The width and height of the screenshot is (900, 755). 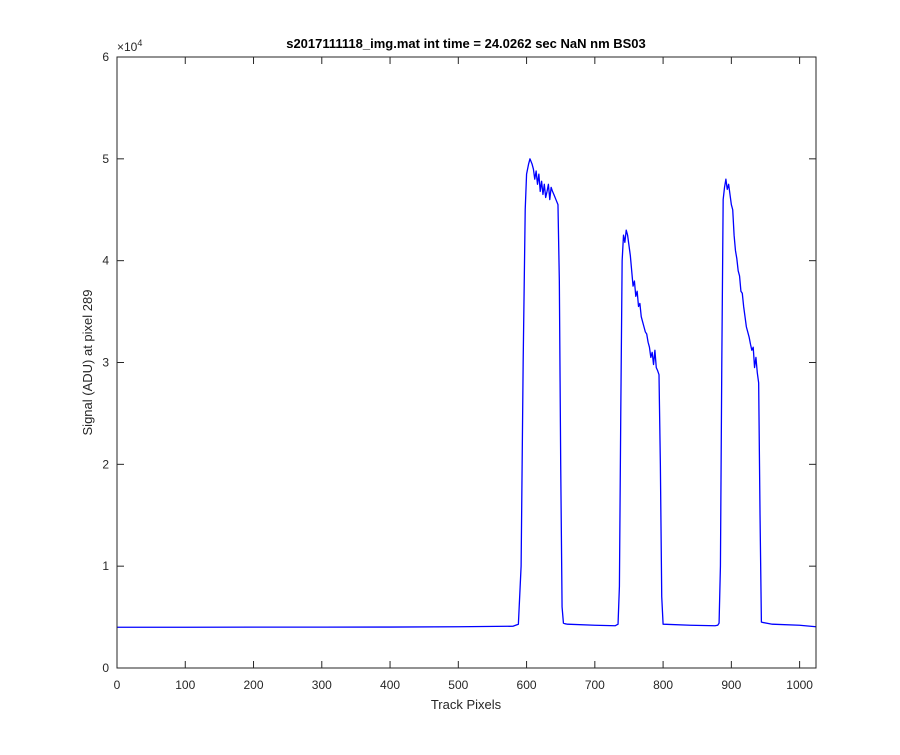 I want to click on y-axis-label: Signal (ADU) at pixel 289, so click(x=87, y=363).